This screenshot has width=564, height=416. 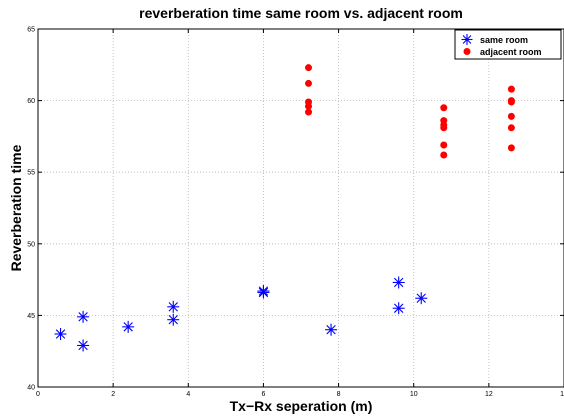 What do you see at coordinates (16, 207) in the screenshot?
I see `y-axis-label: Reverberation time` at bounding box center [16, 207].